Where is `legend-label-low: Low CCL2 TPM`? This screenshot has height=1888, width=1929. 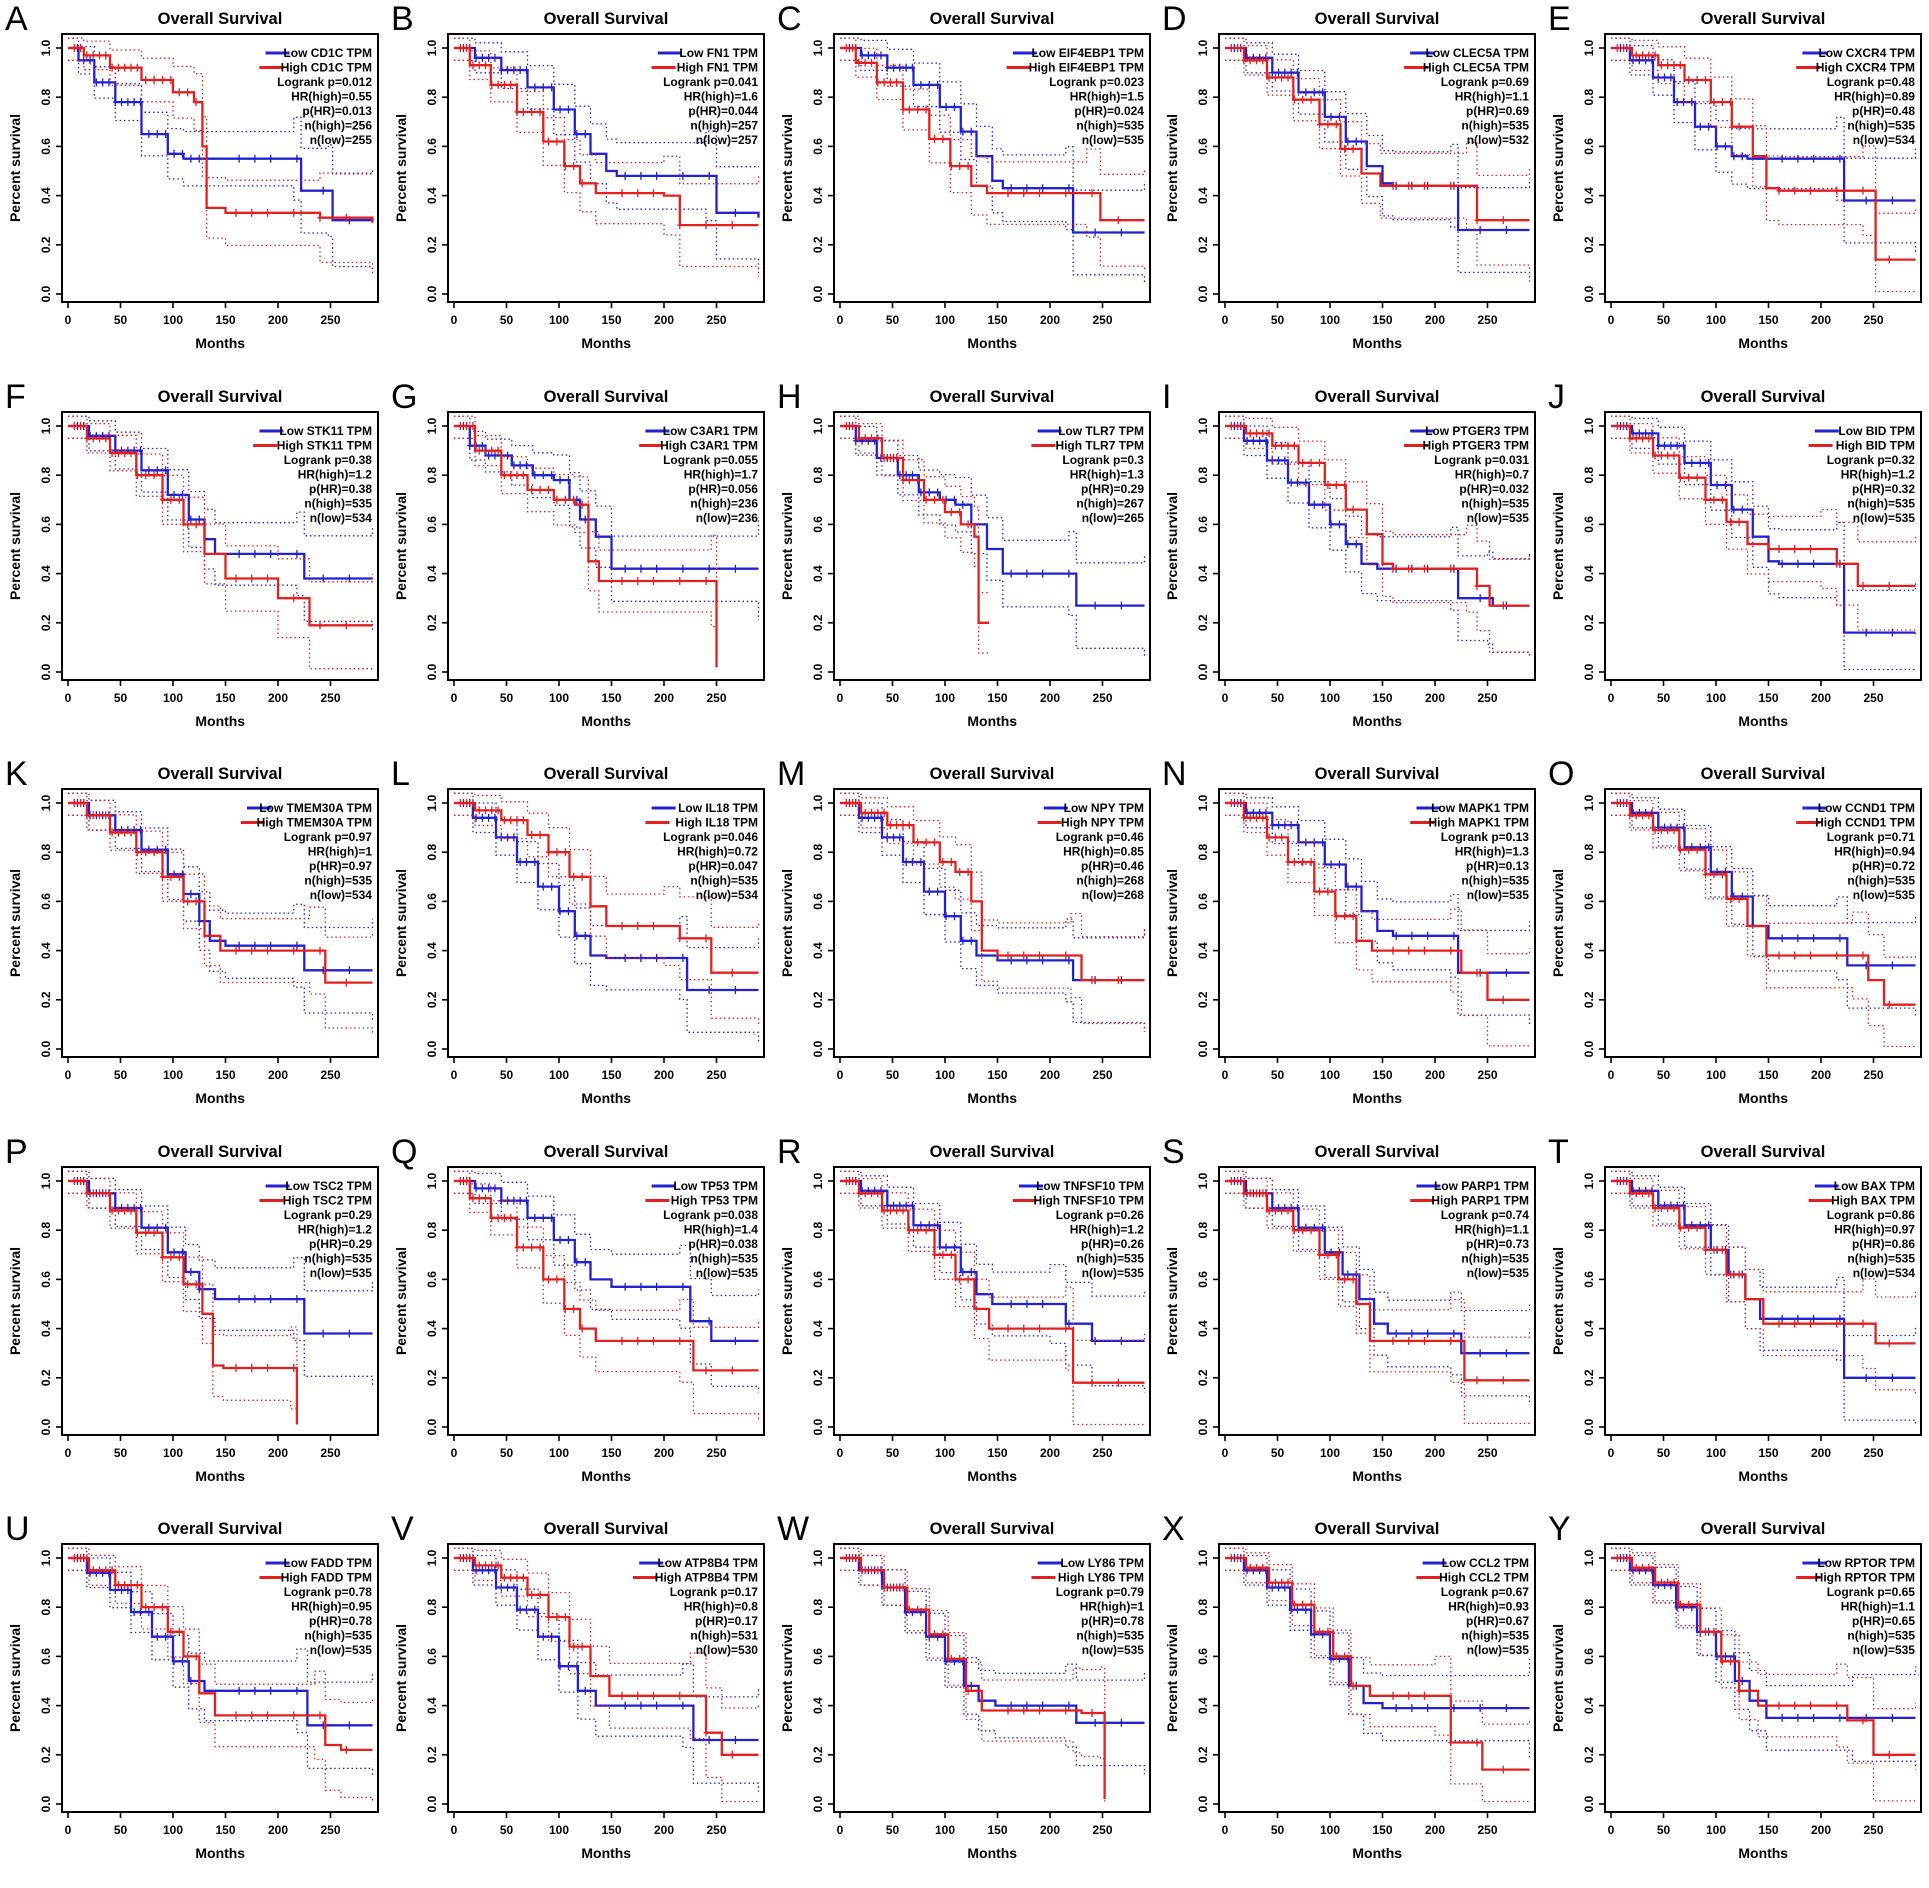
legend-label-low: Low CCL2 TPM is located at coordinates (1485, 1563).